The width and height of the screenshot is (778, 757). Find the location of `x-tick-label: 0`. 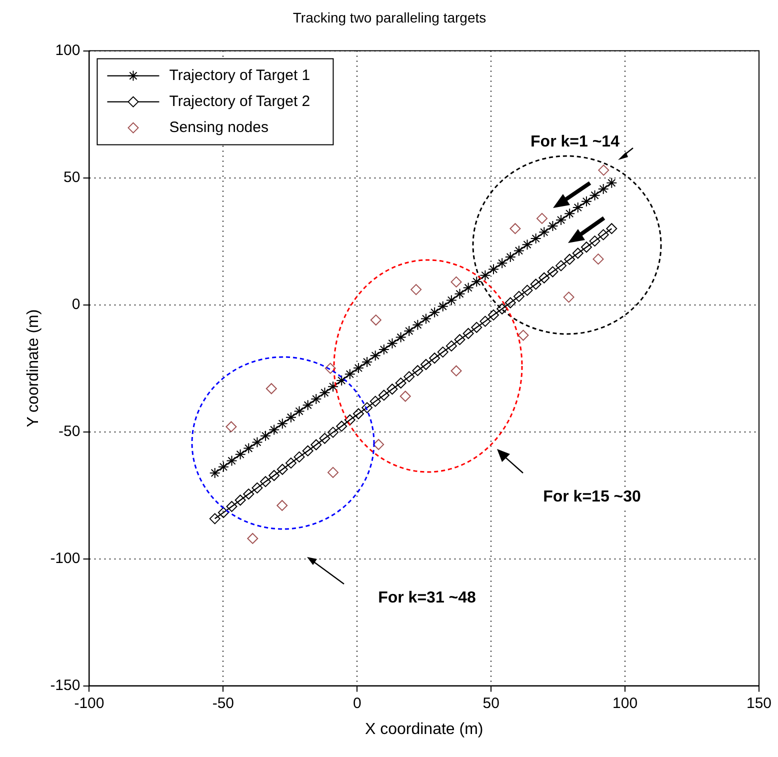

x-tick-label: 0 is located at coordinates (357, 703).